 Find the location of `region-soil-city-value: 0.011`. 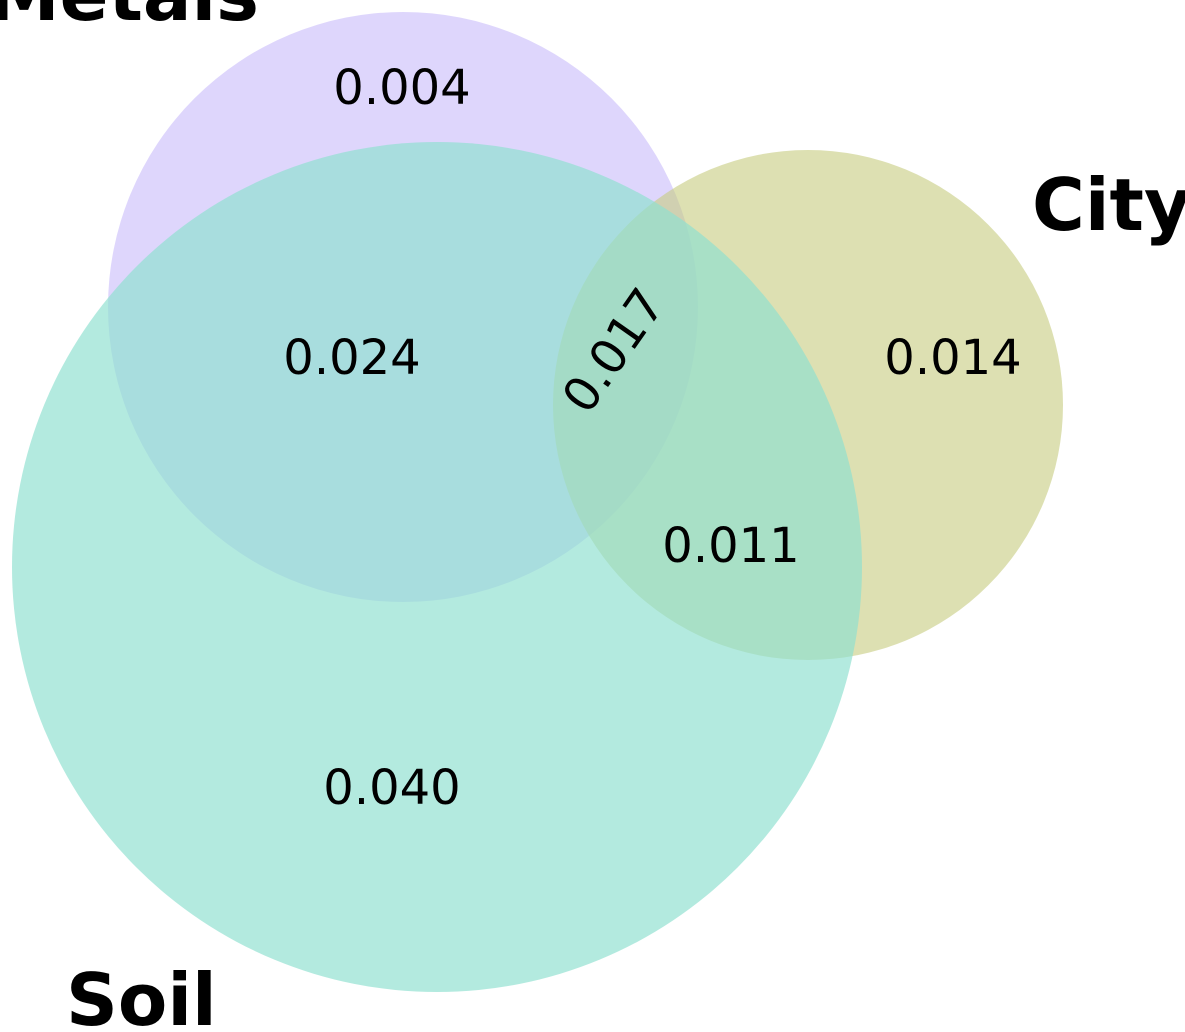

region-soil-city-value: 0.011 is located at coordinates (730, 546).